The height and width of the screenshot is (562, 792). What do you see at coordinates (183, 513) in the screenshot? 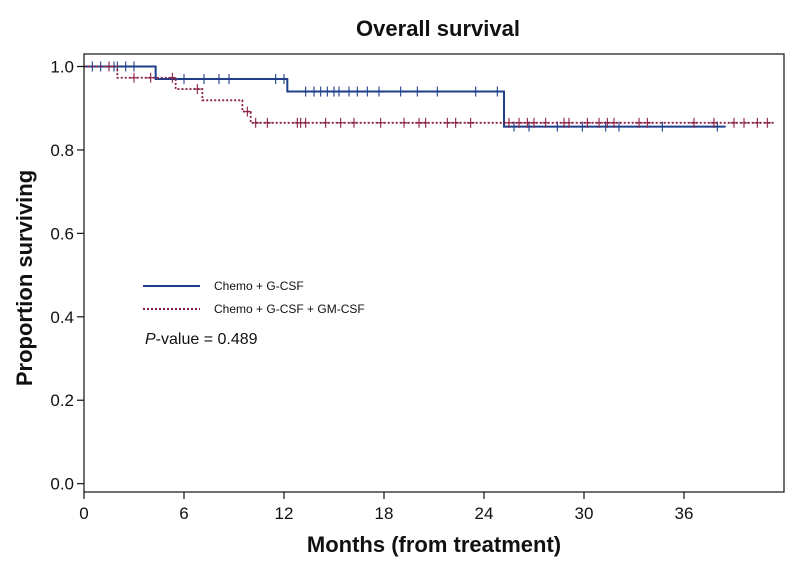
I see `x-tick-label: 6` at bounding box center [183, 513].